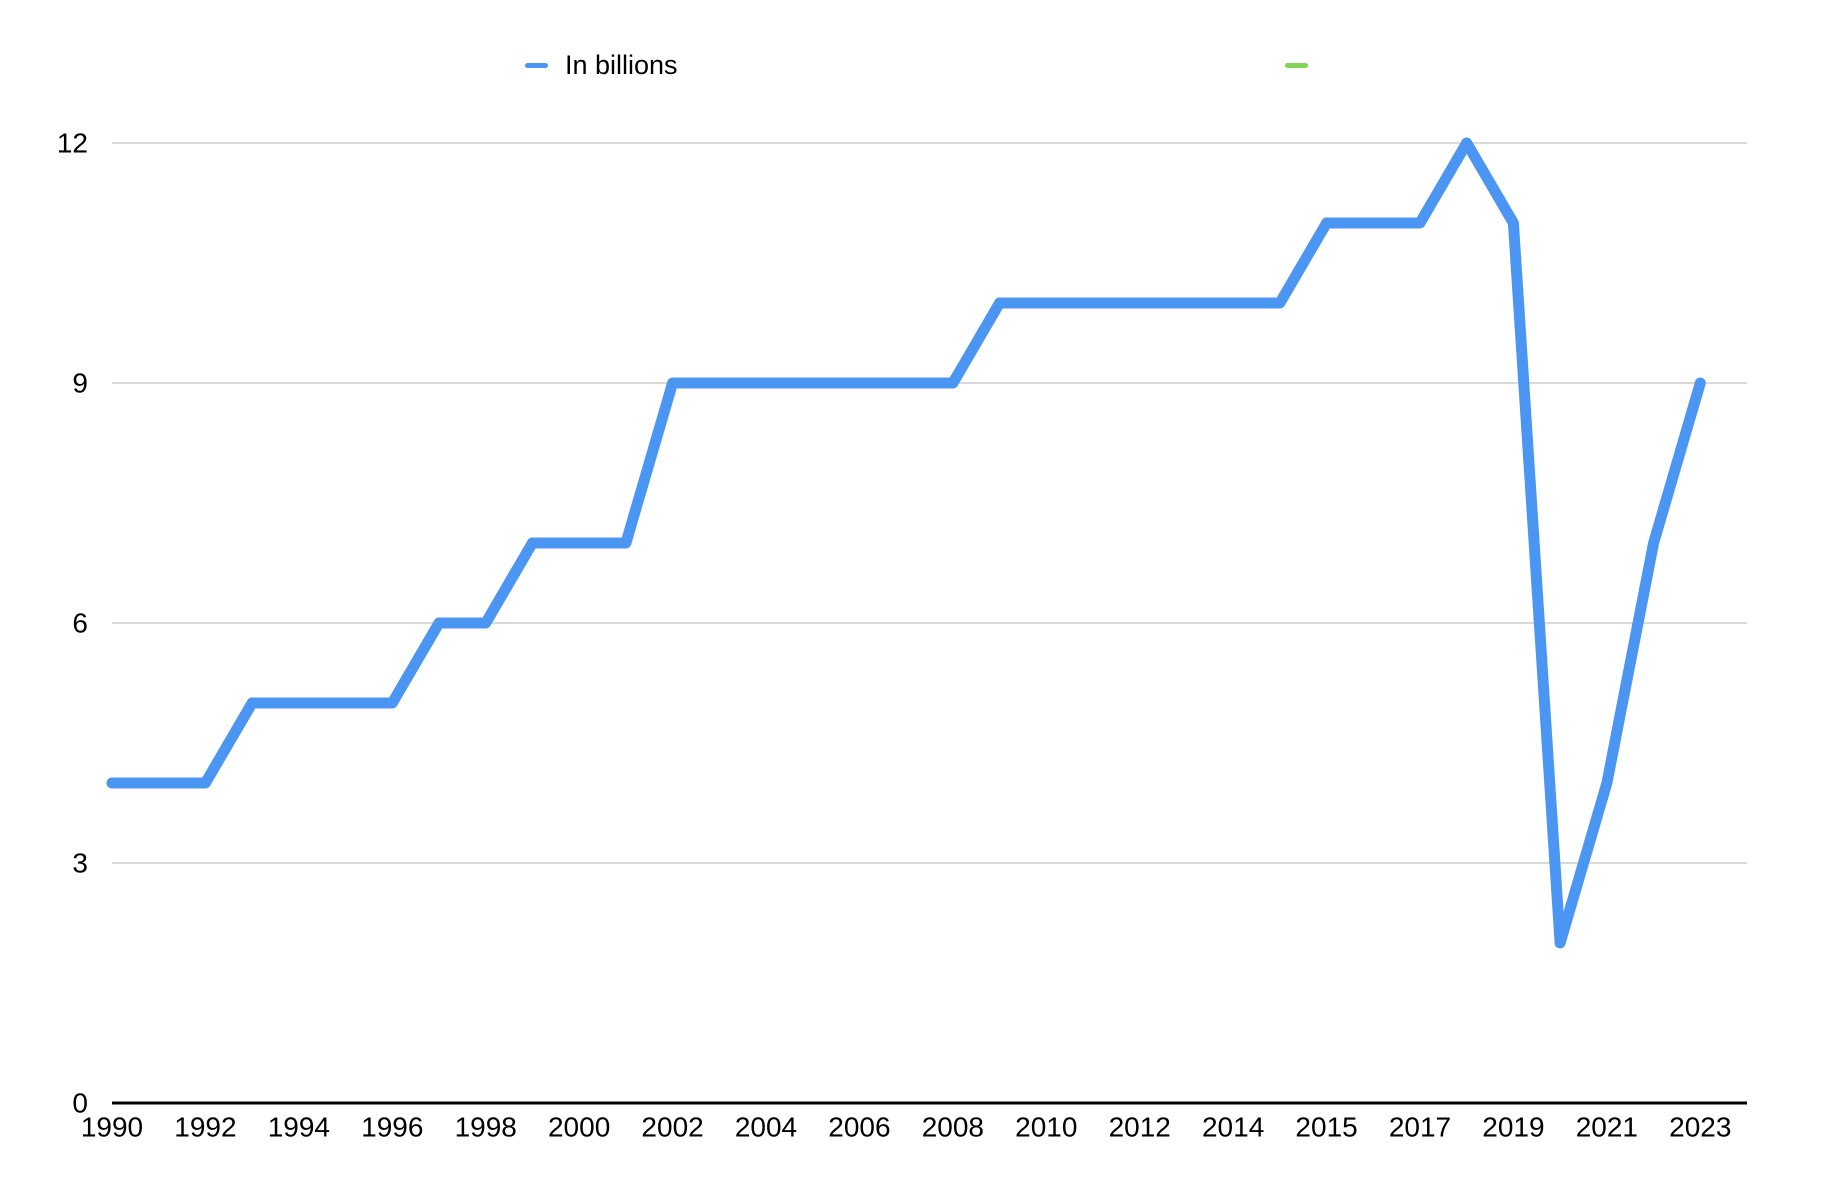 This screenshot has width=1842, height=1178. What do you see at coordinates (766, 1127) in the screenshot?
I see `x-tick-label-2004: 2004` at bounding box center [766, 1127].